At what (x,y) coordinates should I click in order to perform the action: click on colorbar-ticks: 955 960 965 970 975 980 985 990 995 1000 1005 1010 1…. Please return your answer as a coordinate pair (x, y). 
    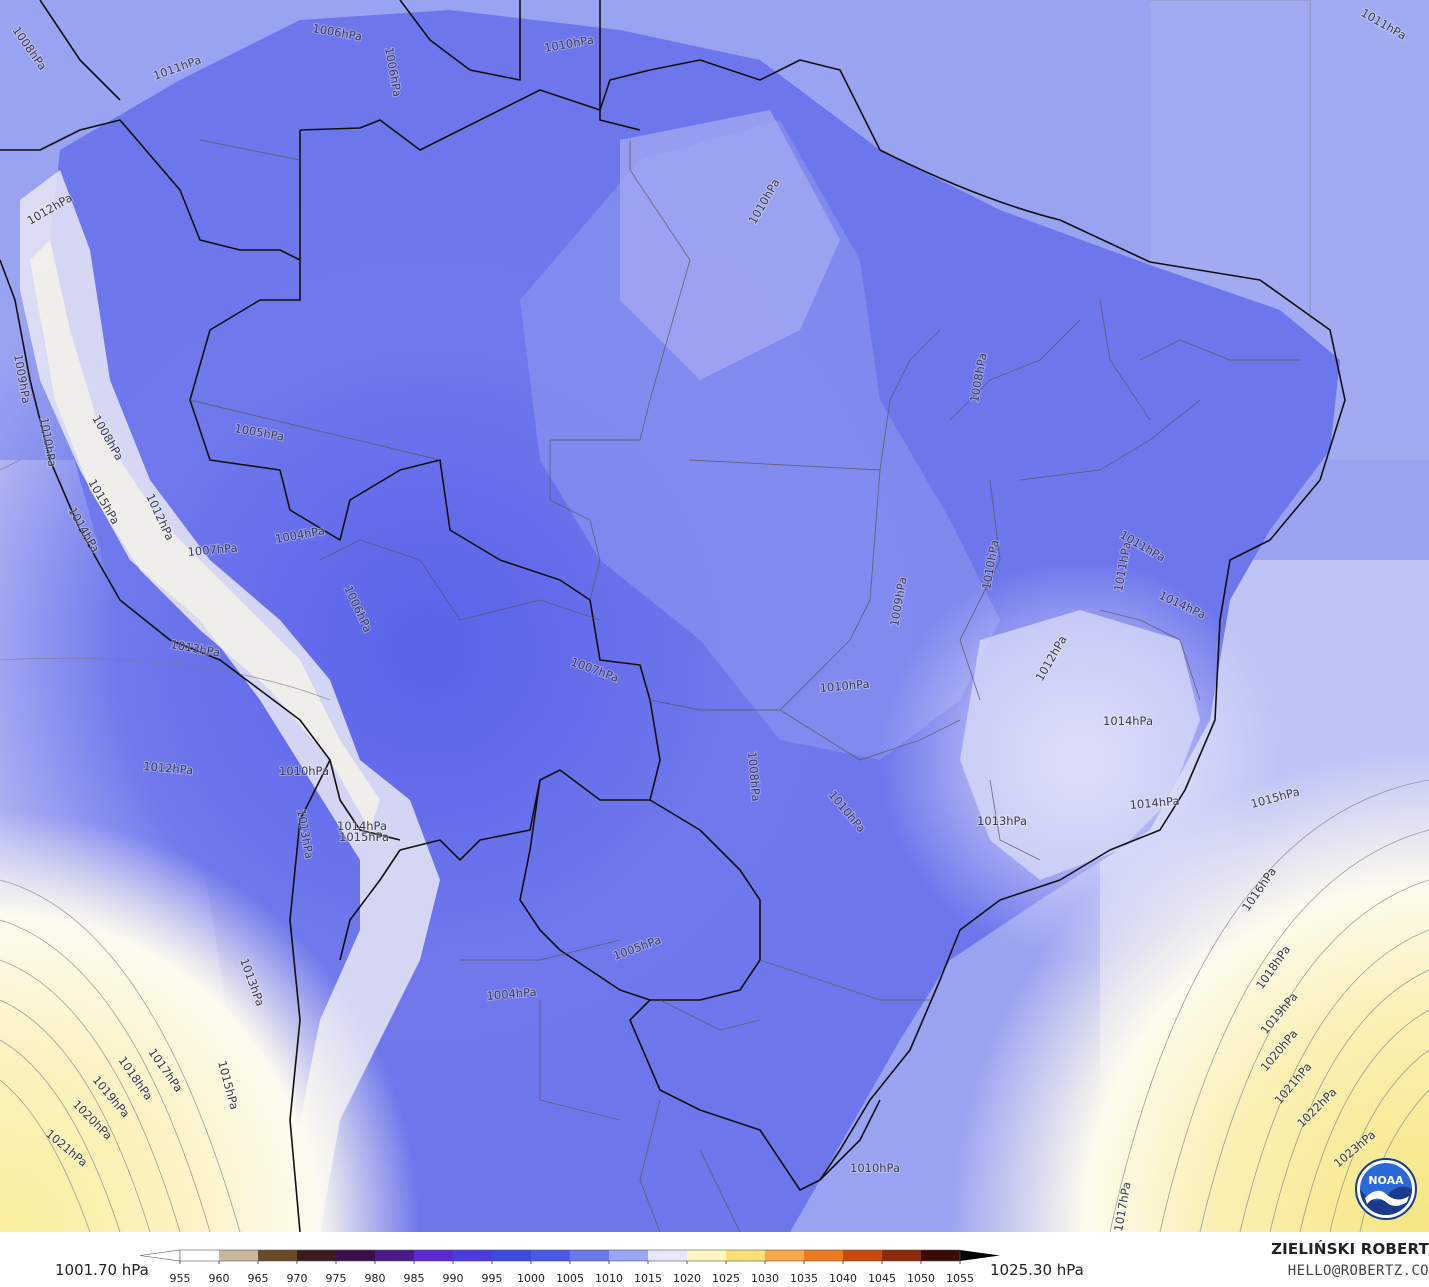
    Looking at the image, I should click on (572, 1273).